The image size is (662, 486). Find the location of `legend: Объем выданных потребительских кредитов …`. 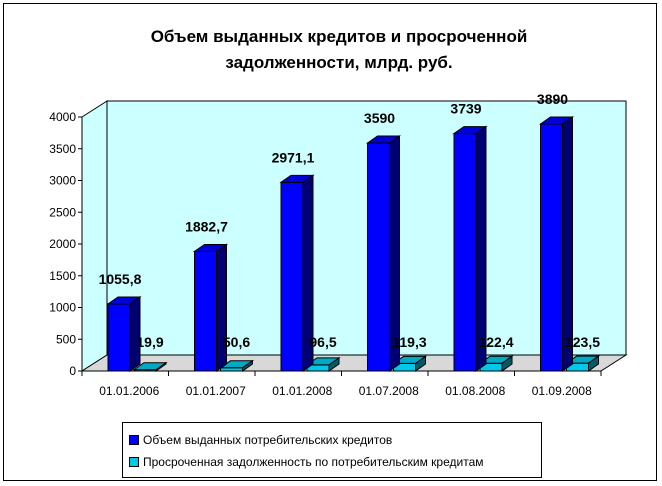

legend: Объем выданных потребительских кредитов … is located at coordinates (332, 450).